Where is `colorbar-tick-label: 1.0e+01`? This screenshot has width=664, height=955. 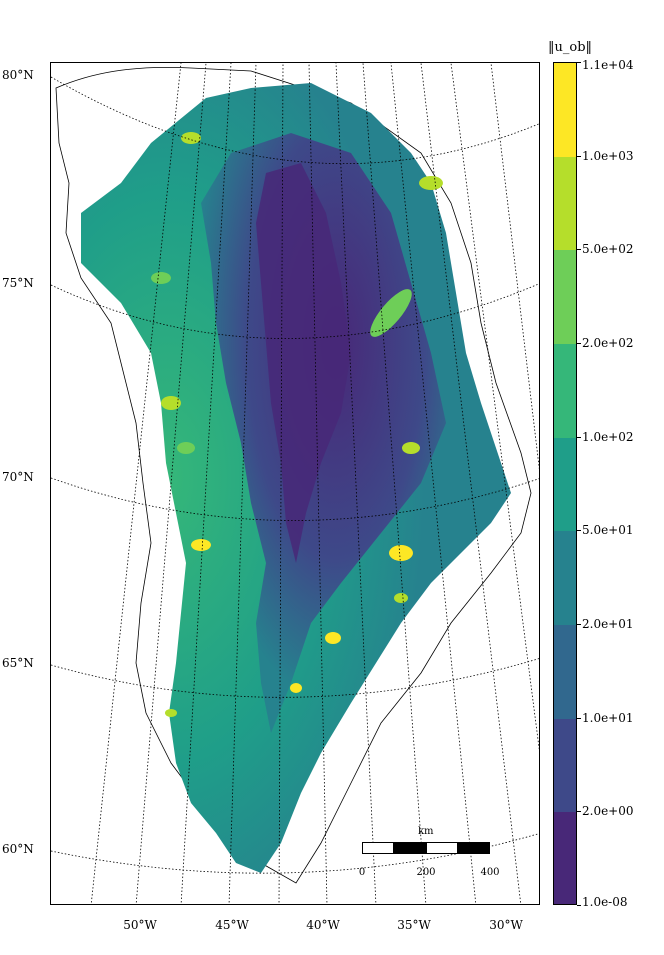 colorbar-tick-label: 1.0e+01 is located at coordinates (608, 717).